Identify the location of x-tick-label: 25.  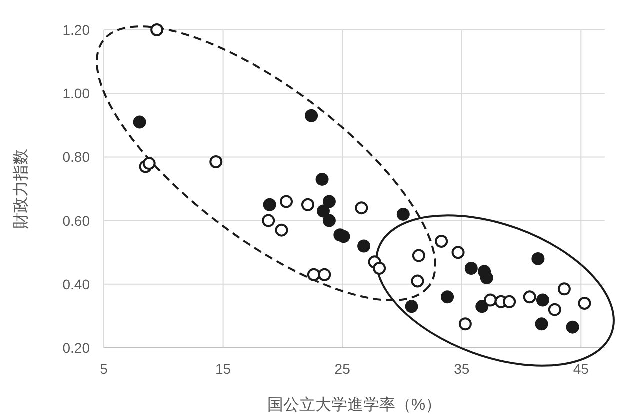
(342, 369).